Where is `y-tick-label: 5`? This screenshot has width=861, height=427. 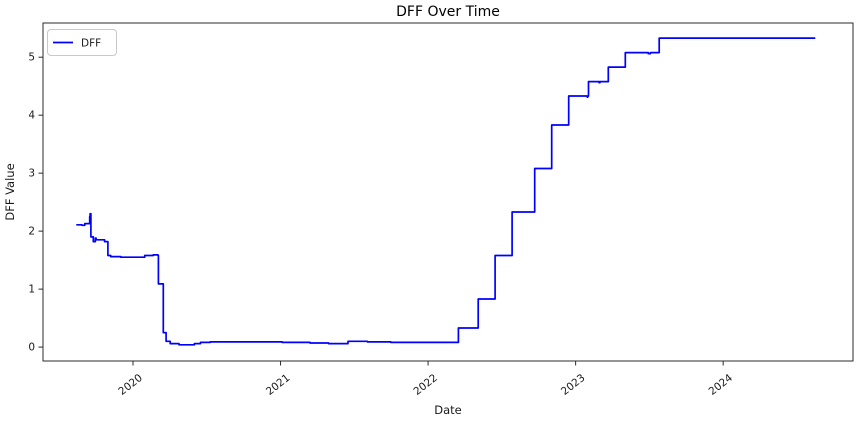
y-tick-label: 5 is located at coordinates (31, 58).